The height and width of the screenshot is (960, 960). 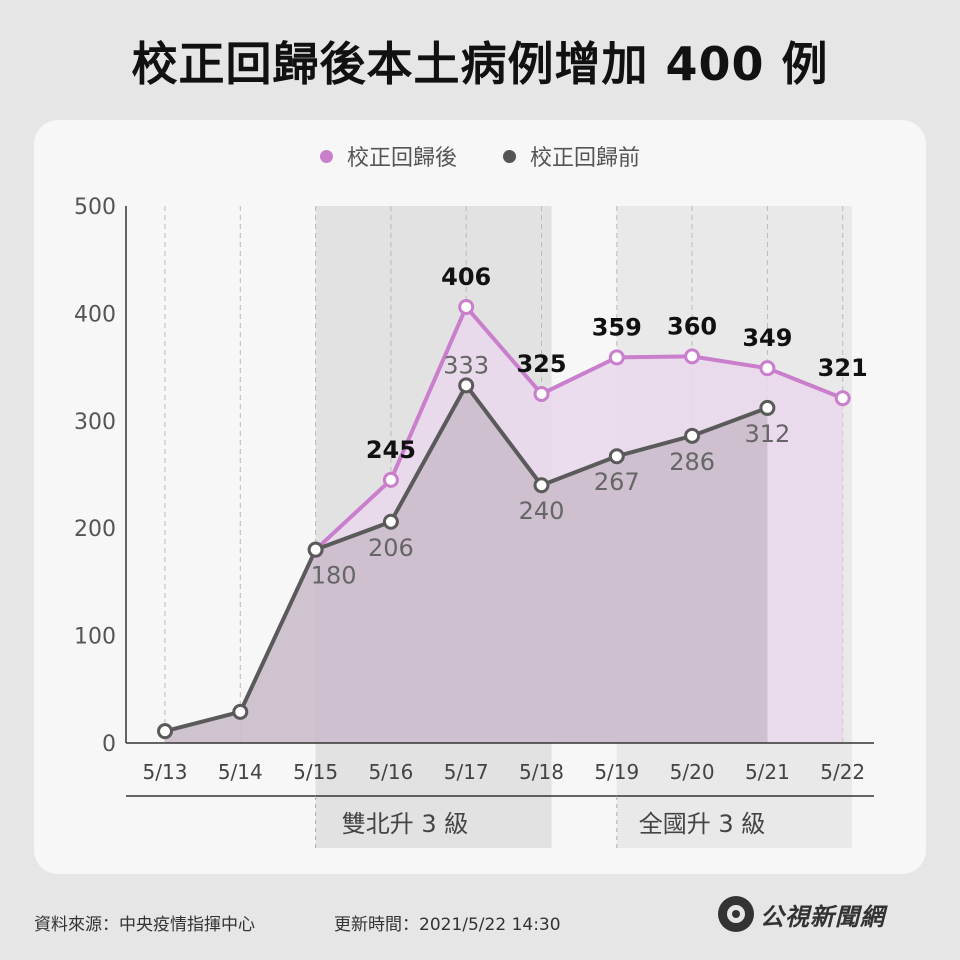 What do you see at coordinates (401, 158) in the screenshot?
I see `legend-label-after: 校正回歸後` at bounding box center [401, 158].